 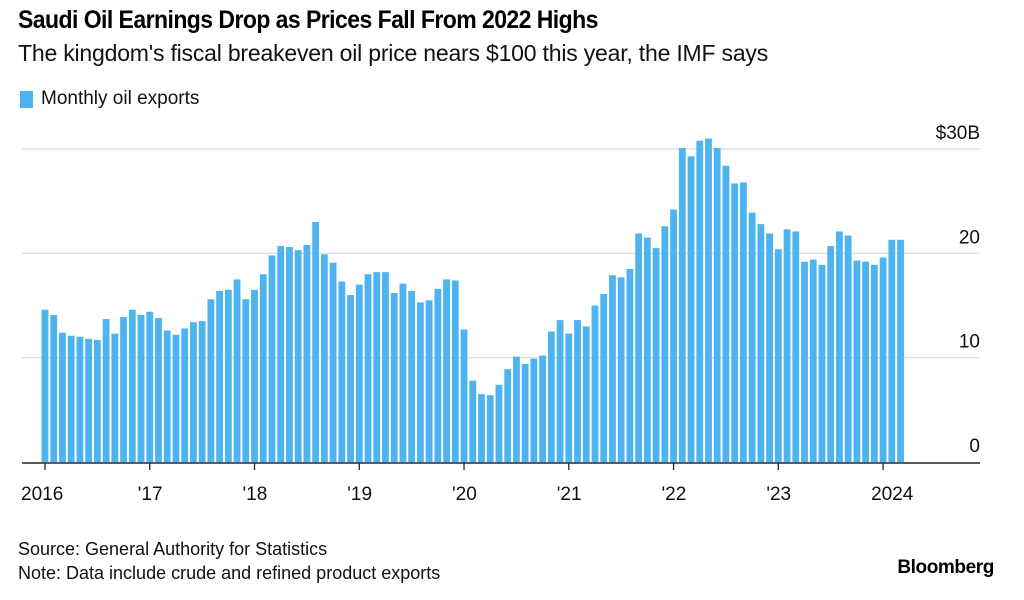 What do you see at coordinates (255, 494) in the screenshot?
I see `x-tick-label: '18` at bounding box center [255, 494].